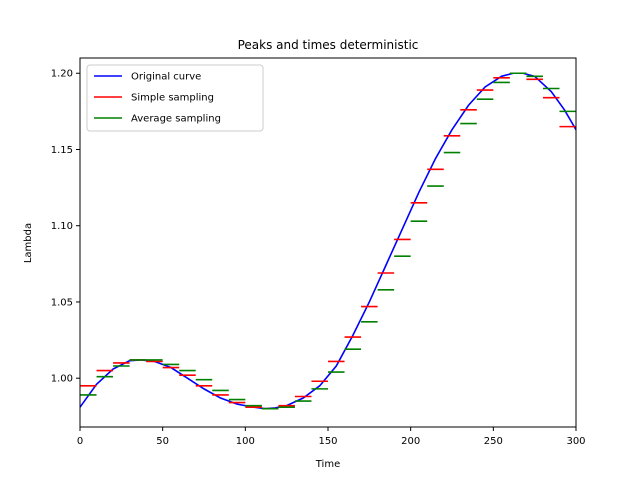 The image size is (640, 480). Describe the element at coordinates (166, 77) in the screenshot. I see `legend-label: Original curve` at that location.